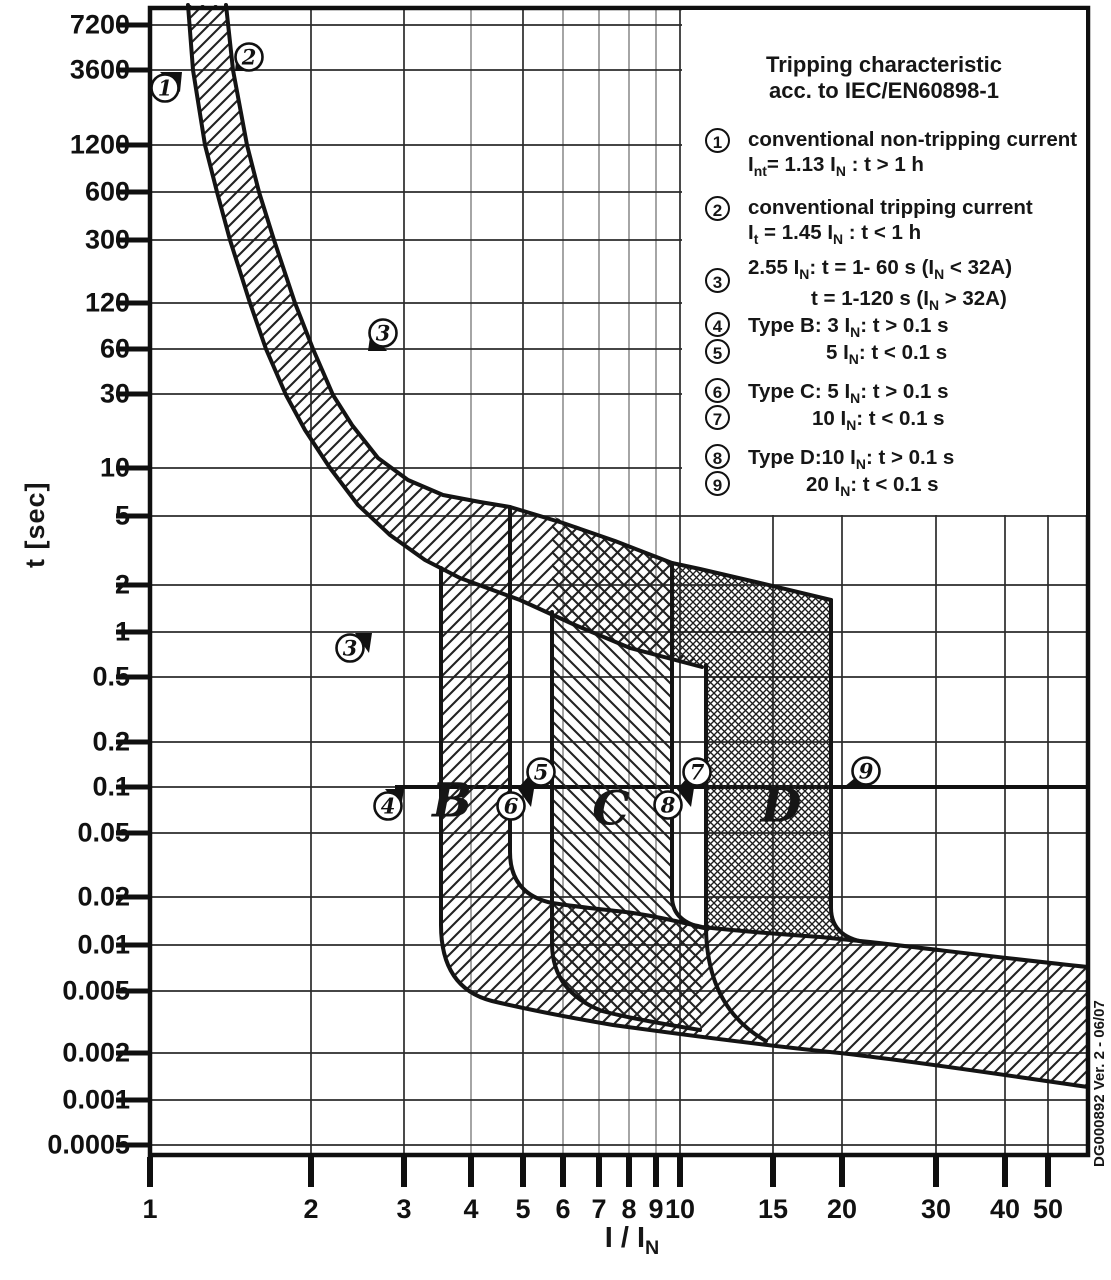 The height and width of the screenshot is (1280, 1111). What do you see at coordinates (1099, 1083) in the screenshot?
I see `document-reference-sidenote: DG000892 Ver. 2 - 06/07` at bounding box center [1099, 1083].